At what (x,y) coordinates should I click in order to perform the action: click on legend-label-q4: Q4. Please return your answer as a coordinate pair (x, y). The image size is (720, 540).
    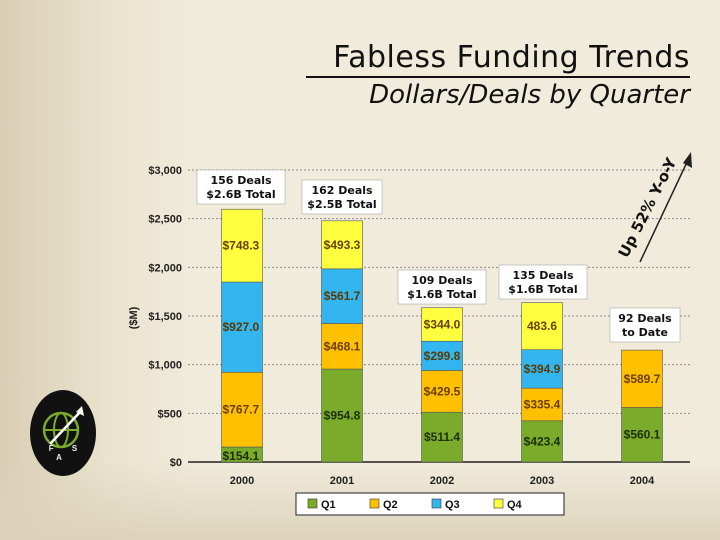
    Looking at the image, I should click on (515, 505).